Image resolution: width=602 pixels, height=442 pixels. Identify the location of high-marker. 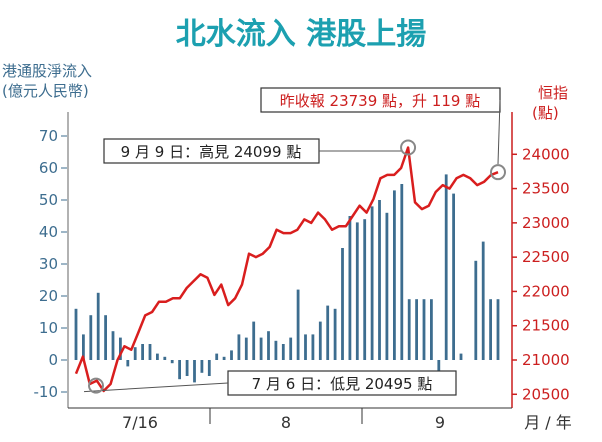
(408, 147).